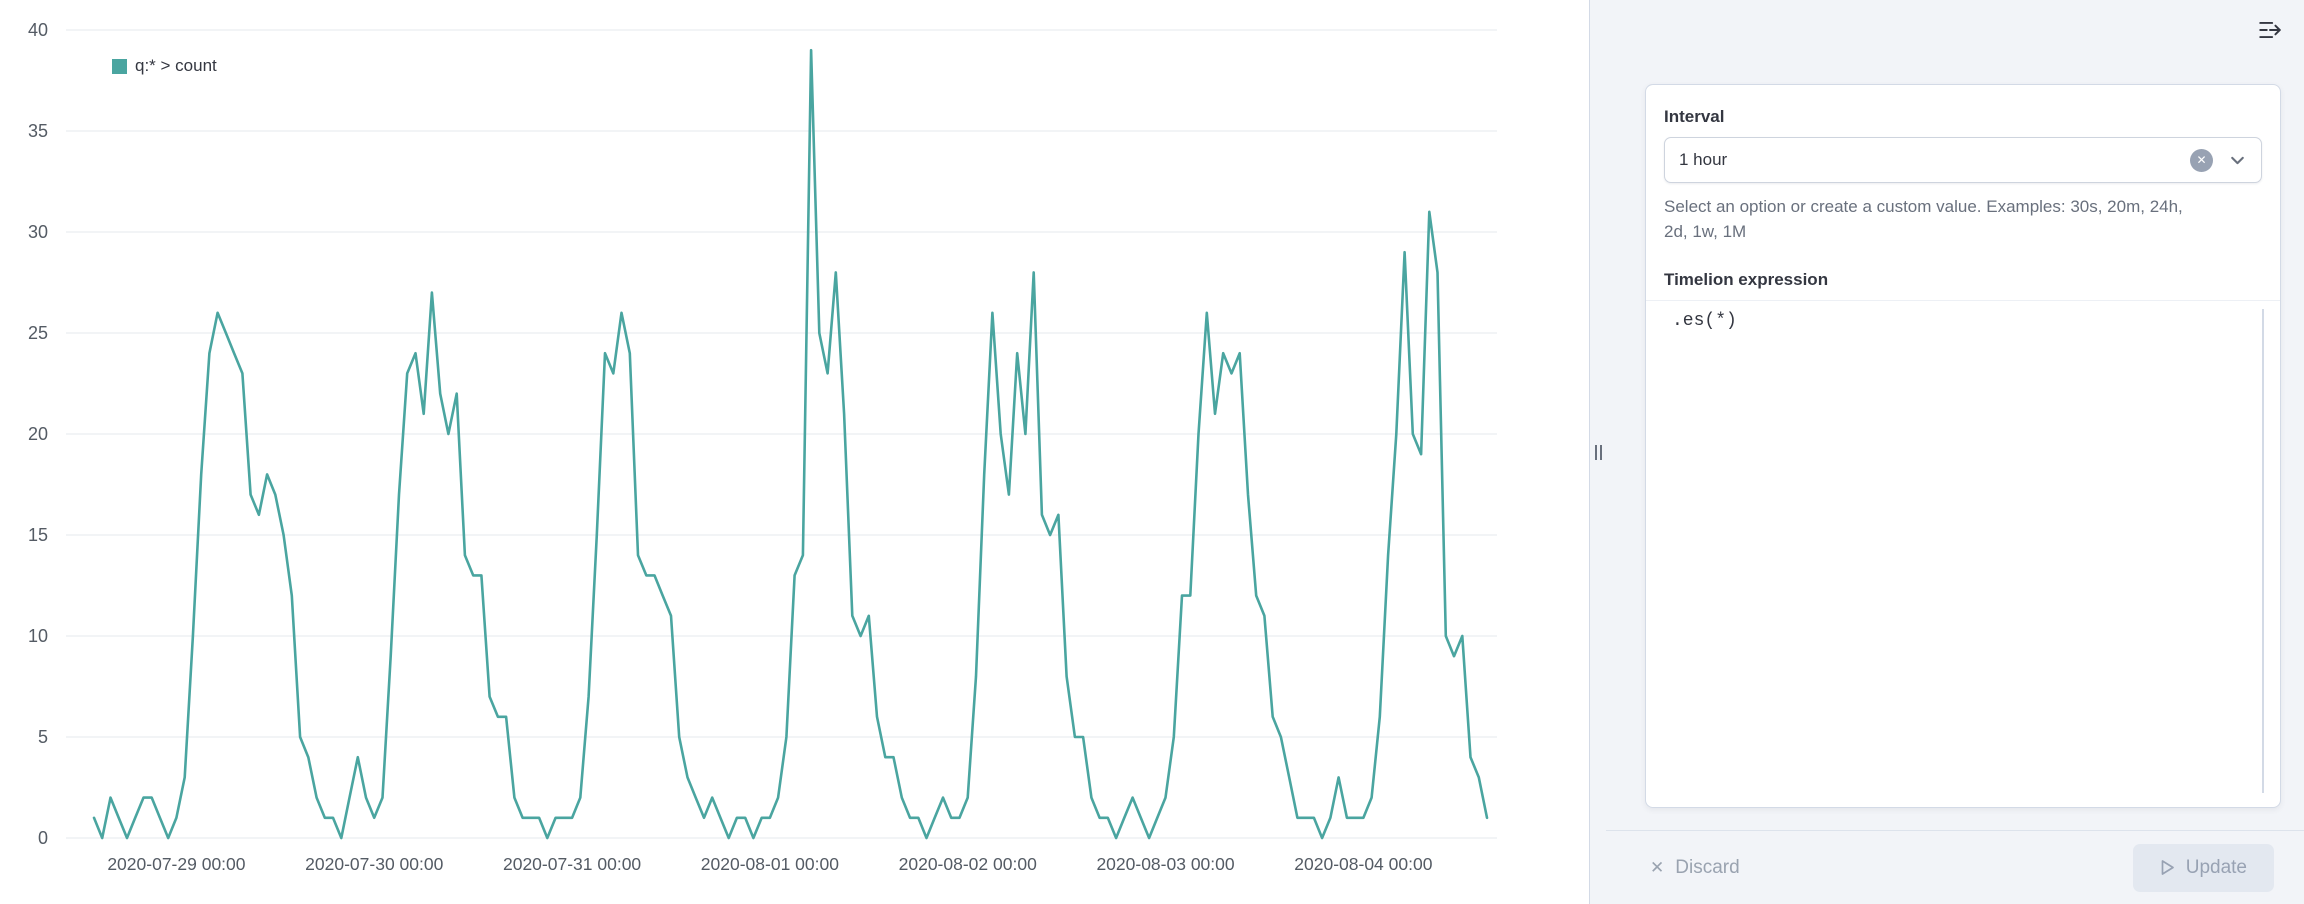 This screenshot has height=904, width=2304. What do you see at coordinates (2263, 551) in the screenshot?
I see `editor-scrollbar` at bounding box center [2263, 551].